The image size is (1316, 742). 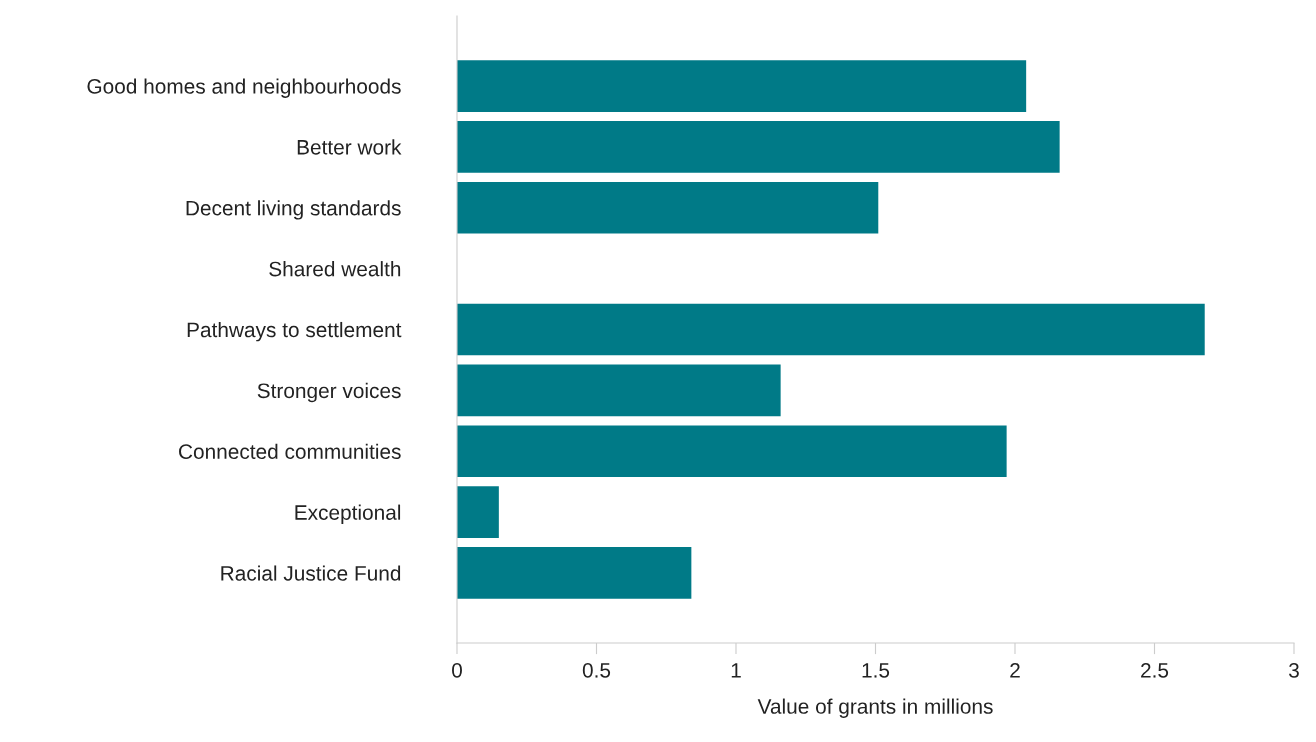 What do you see at coordinates (349, 147) in the screenshot?
I see `y-tick-label: Better work` at bounding box center [349, 147].